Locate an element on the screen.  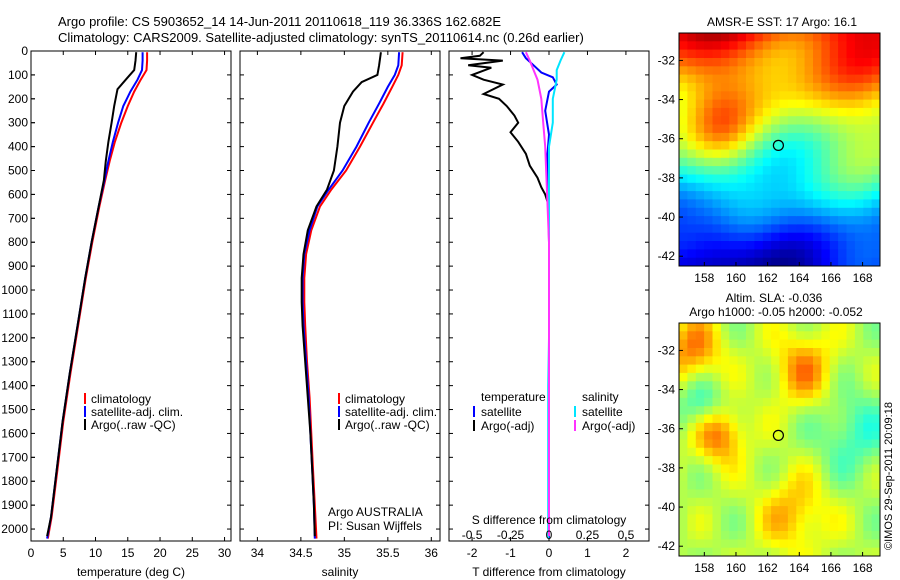
depth-tick-label: 1900 is located at coordinates (14, 505).